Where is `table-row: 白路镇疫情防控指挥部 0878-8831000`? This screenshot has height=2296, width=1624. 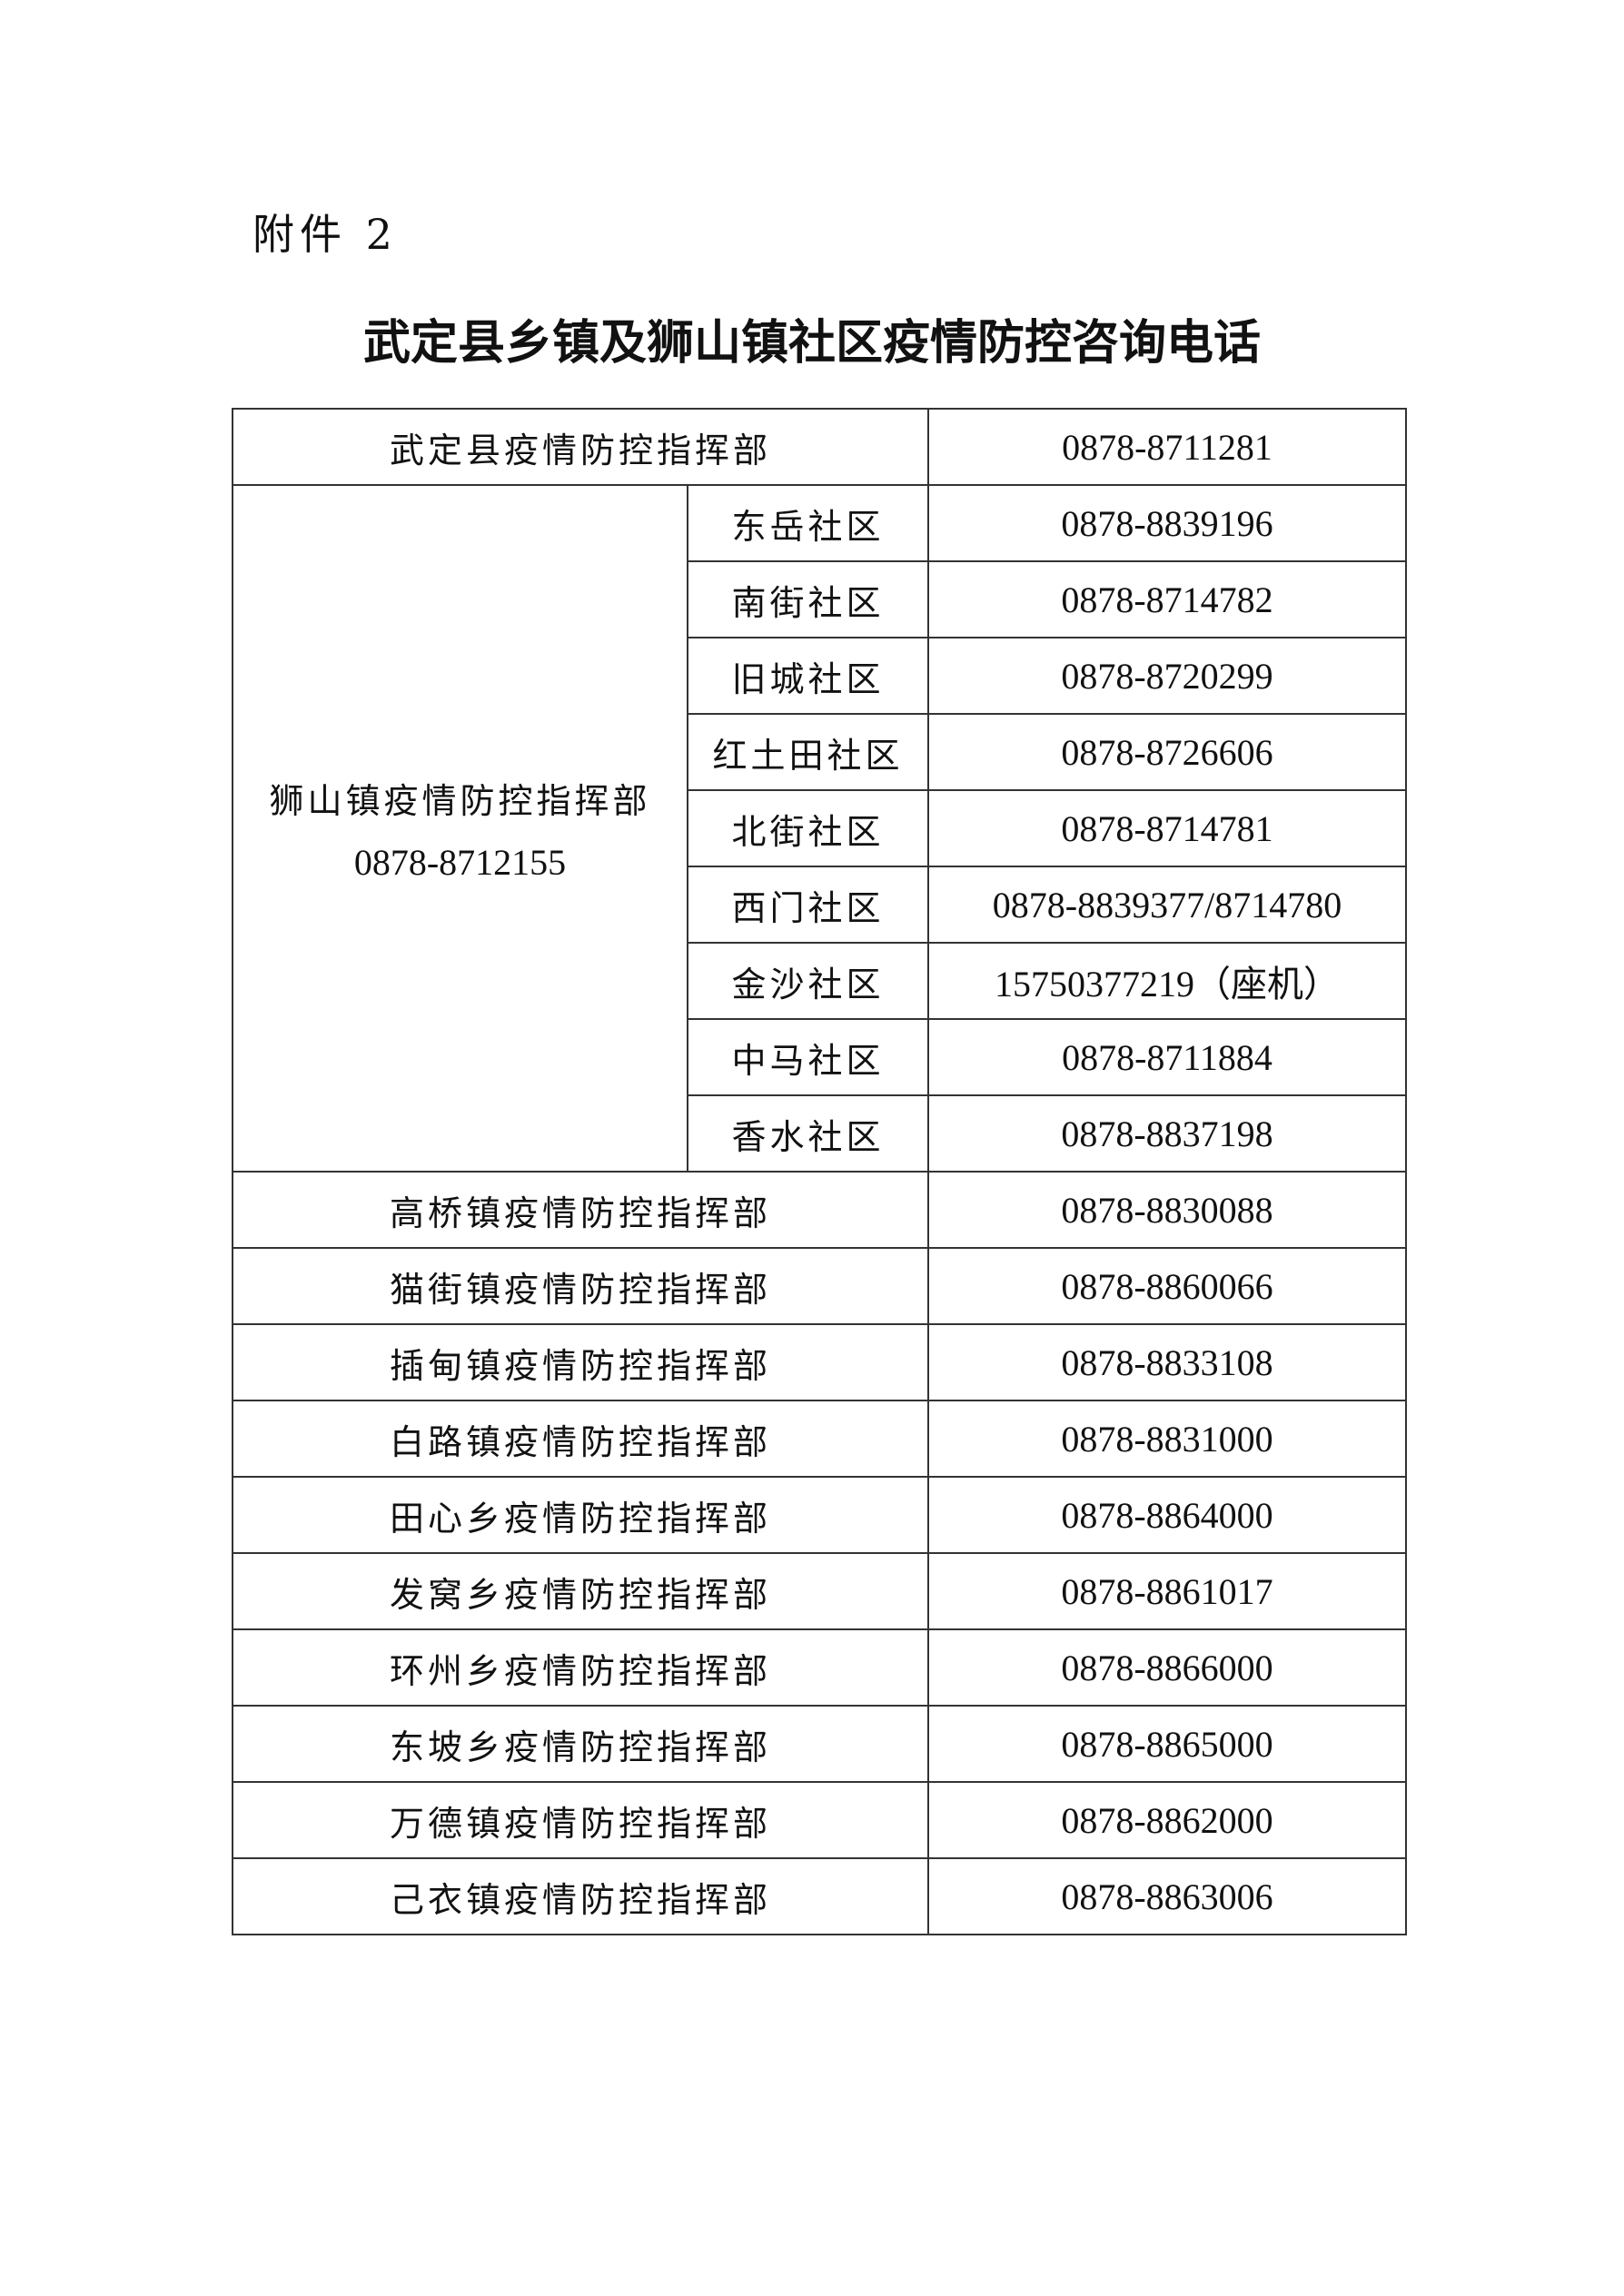 table-row: 白路镇疫情防控指挥部 0878-8831000 is located at coordinates (819, 1439).